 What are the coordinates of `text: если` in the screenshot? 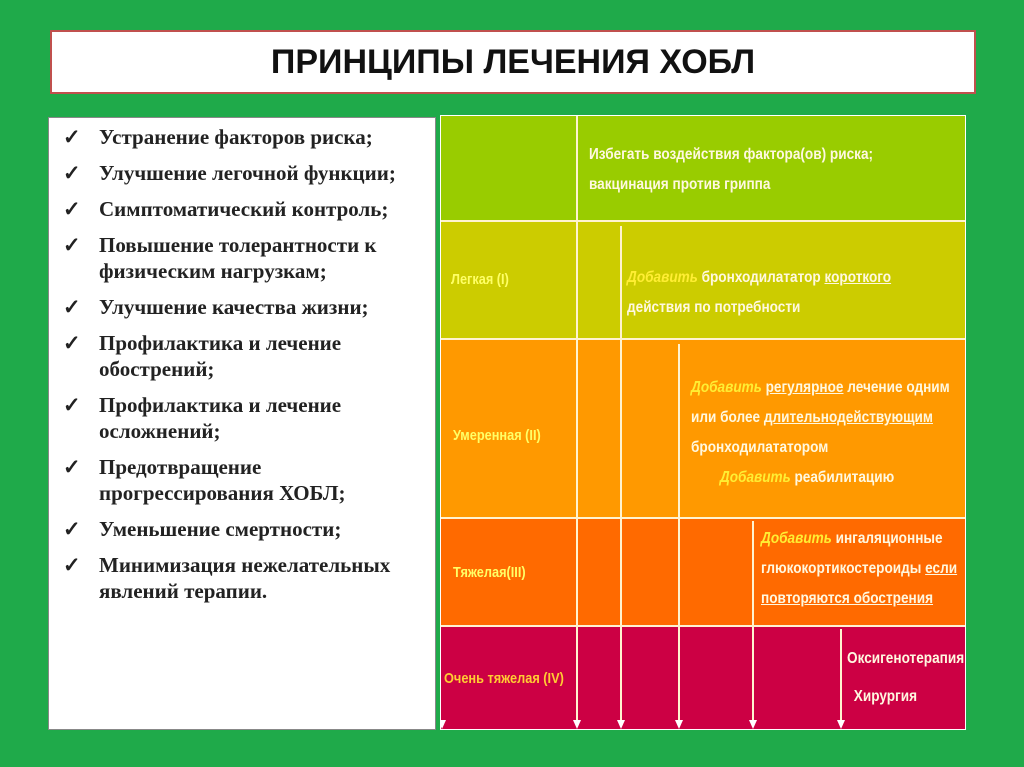 It's located at (941, 568).